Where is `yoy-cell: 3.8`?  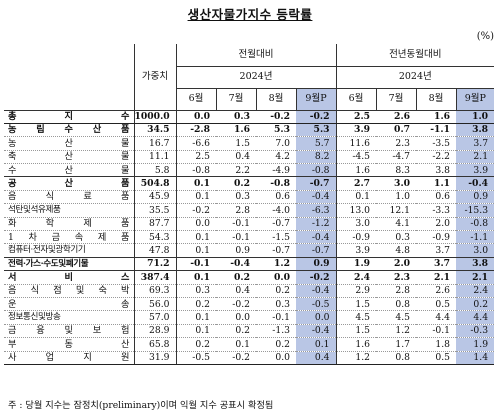
yoy-cell: 3.8 is located at coordinates (475, 129).